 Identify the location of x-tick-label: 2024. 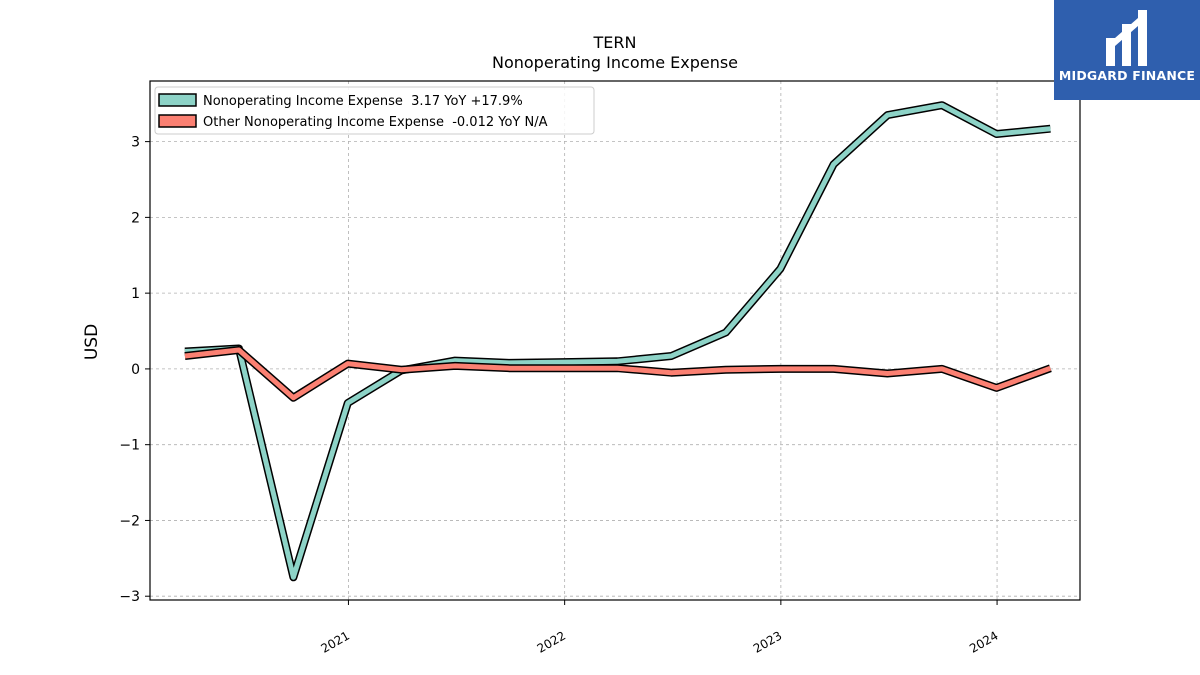
(983, 641).